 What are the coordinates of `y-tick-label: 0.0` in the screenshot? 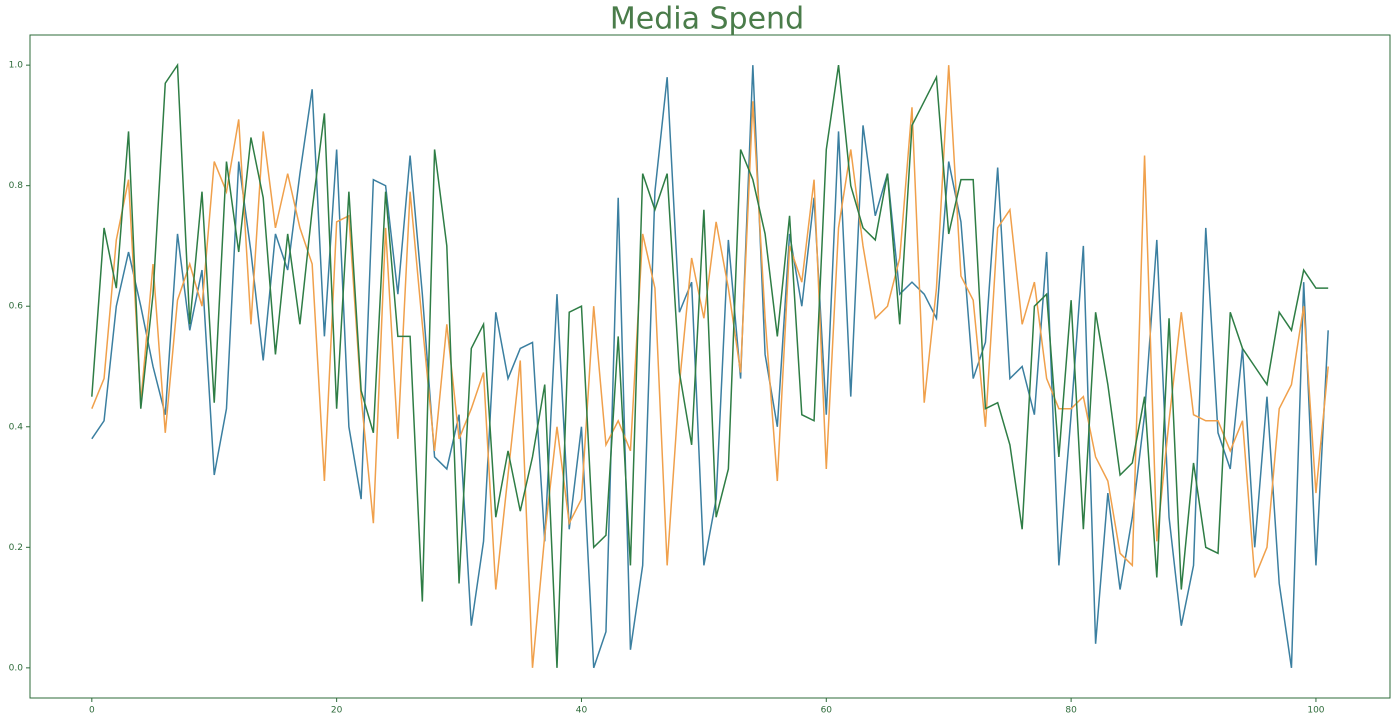 It's located at (16, 668).